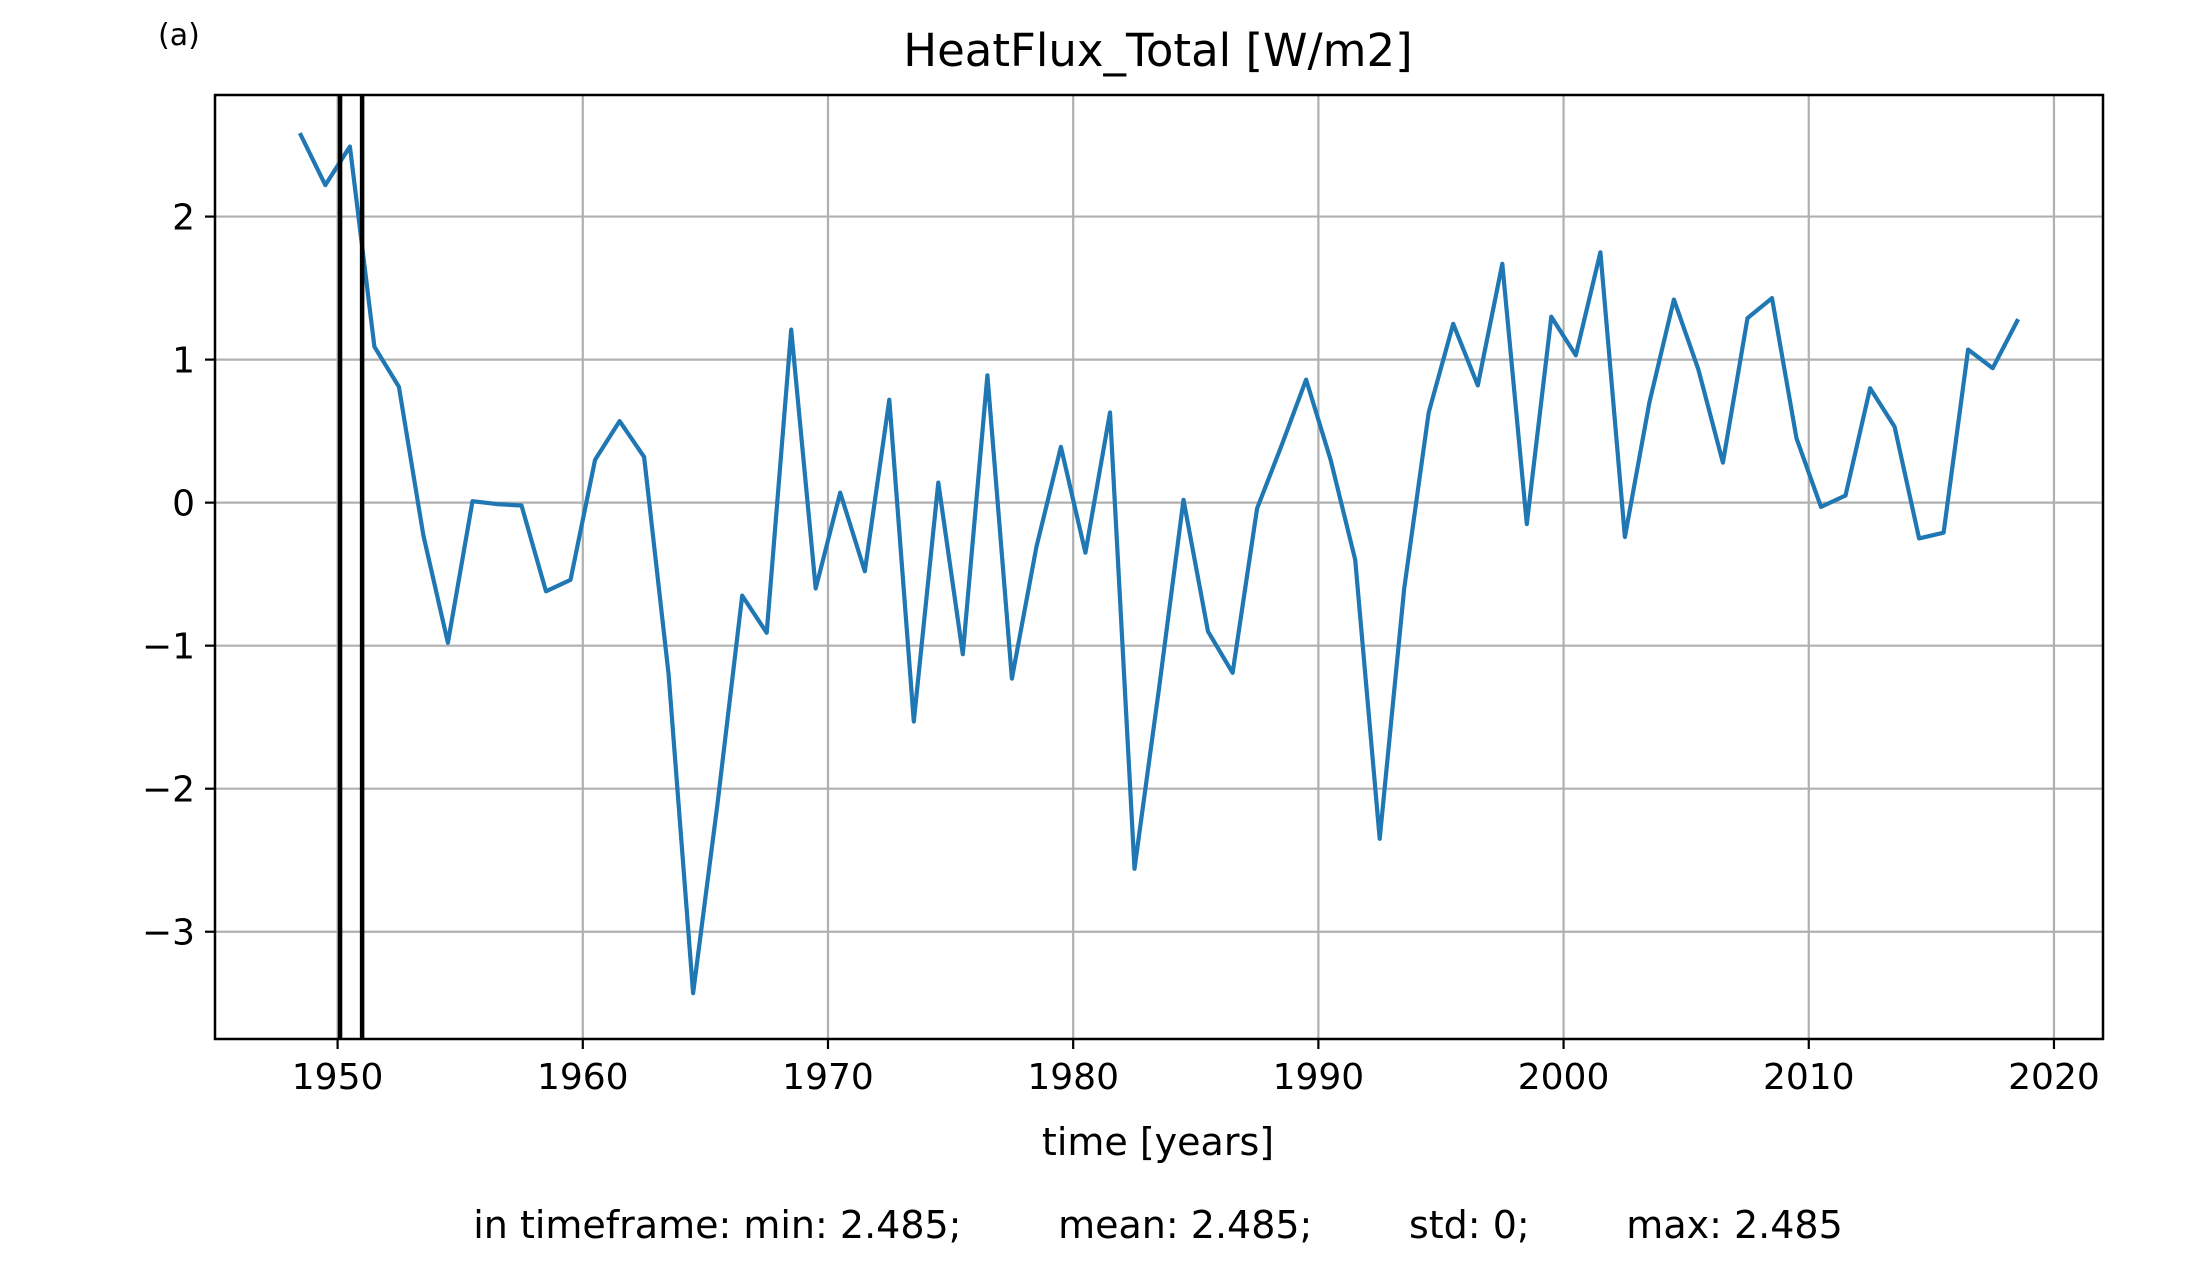 The image size is (2196, 1263). What do you see at coordinates (168, 647) in the screenshot?
I see `y-tick-label: −1` at bounding box center [168, 647].